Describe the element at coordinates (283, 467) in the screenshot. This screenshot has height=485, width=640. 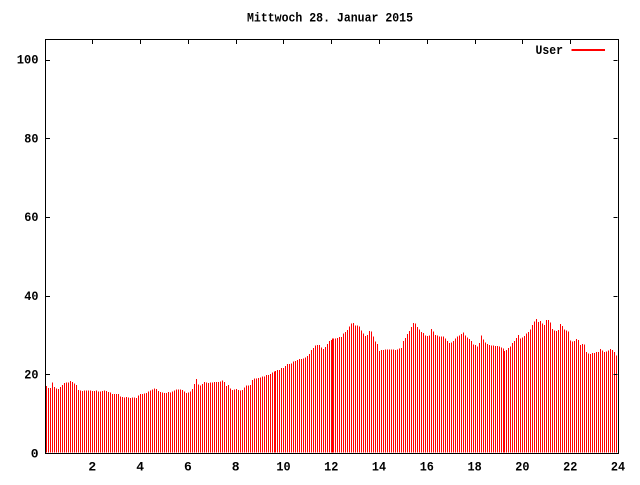
I see `svg-text: 10` at that location.